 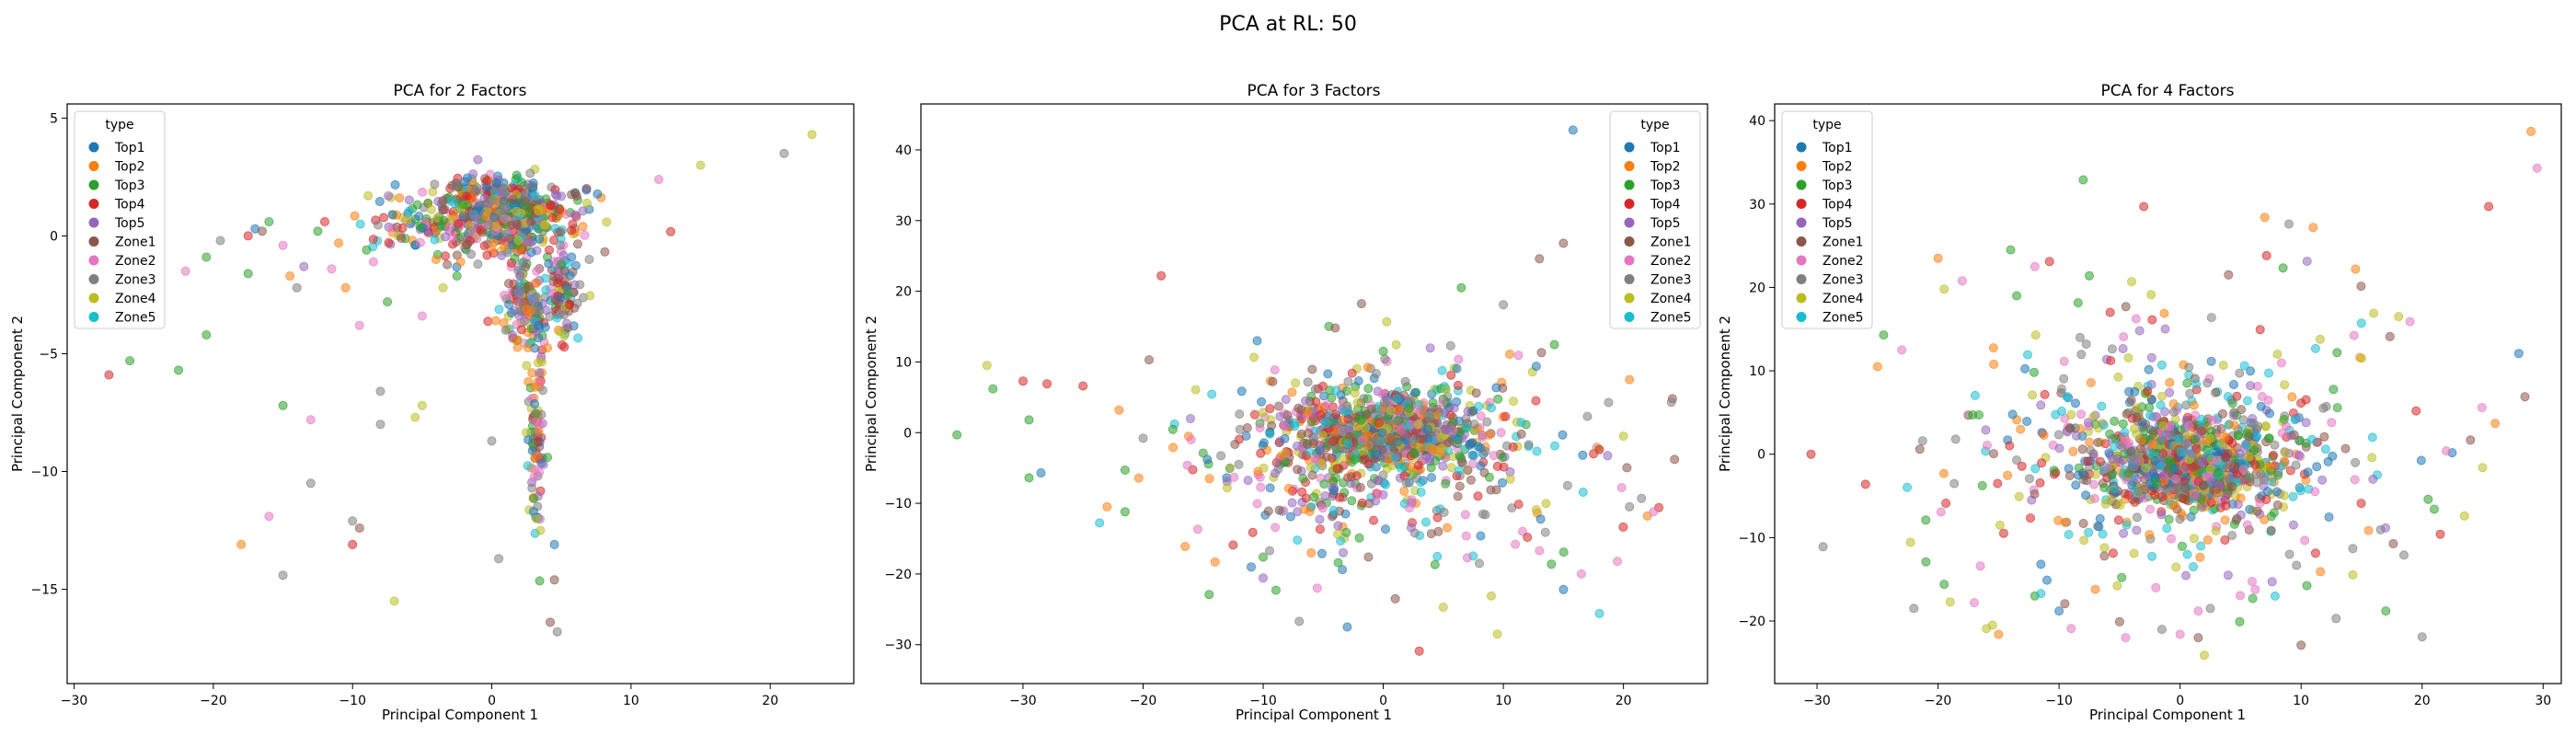 I want to click on legend-label-zone1: Zone1, so click(x=135, y=243).